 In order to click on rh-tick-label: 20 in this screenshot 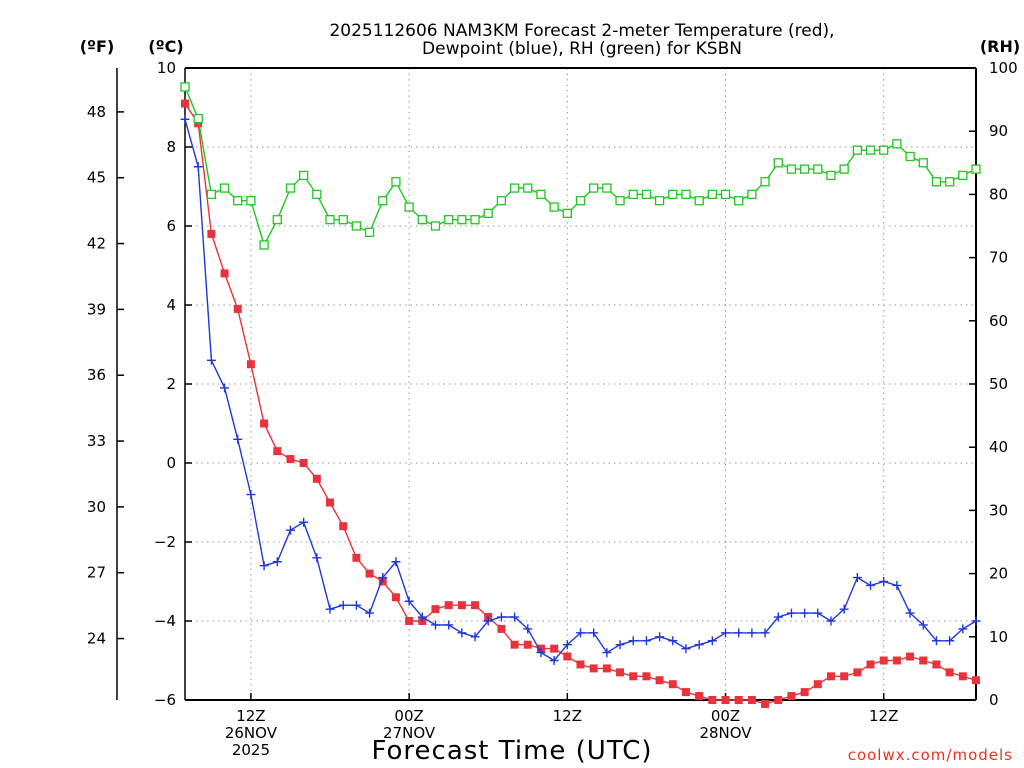, I will do `click(998, 574)`.